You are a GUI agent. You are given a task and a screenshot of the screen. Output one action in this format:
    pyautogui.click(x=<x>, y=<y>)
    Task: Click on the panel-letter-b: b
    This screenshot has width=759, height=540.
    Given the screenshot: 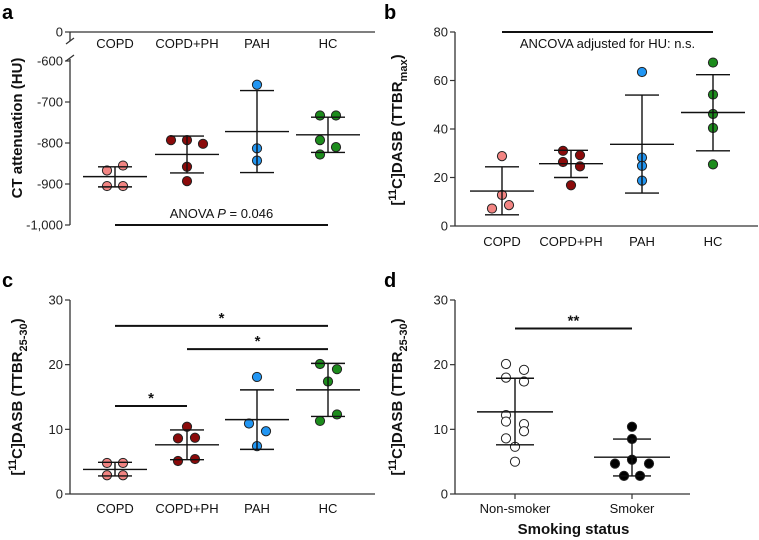 What is the action you would take?
    pyautogui.click(x=390, y=13)
    